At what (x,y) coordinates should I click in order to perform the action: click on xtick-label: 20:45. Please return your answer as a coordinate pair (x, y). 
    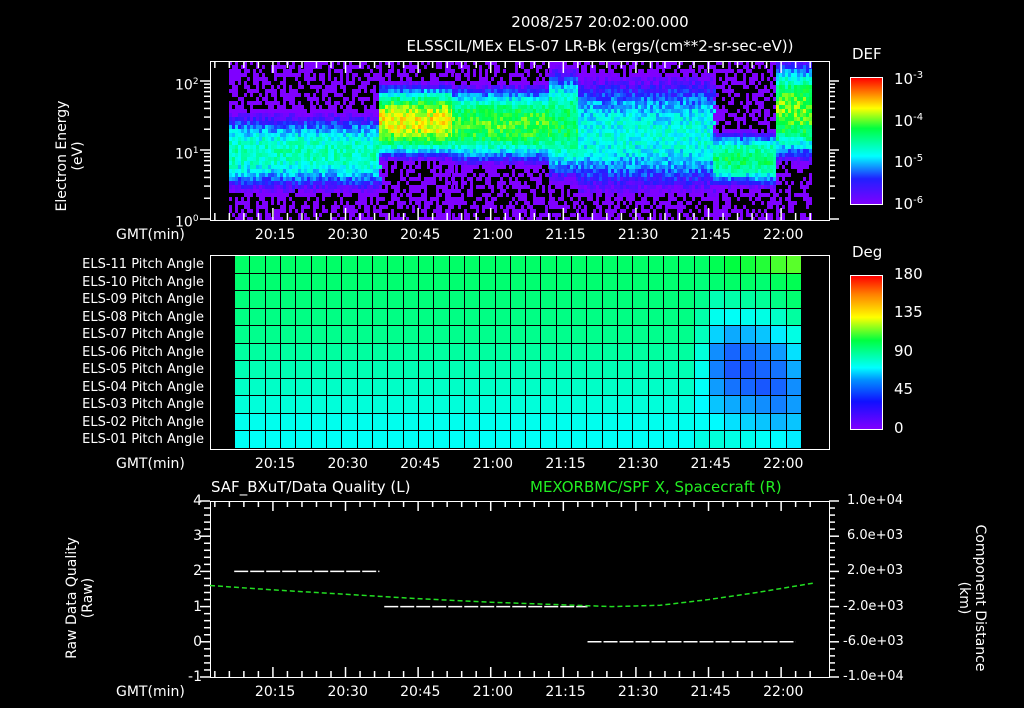
    Looking at the image, I should click on (420, 692).